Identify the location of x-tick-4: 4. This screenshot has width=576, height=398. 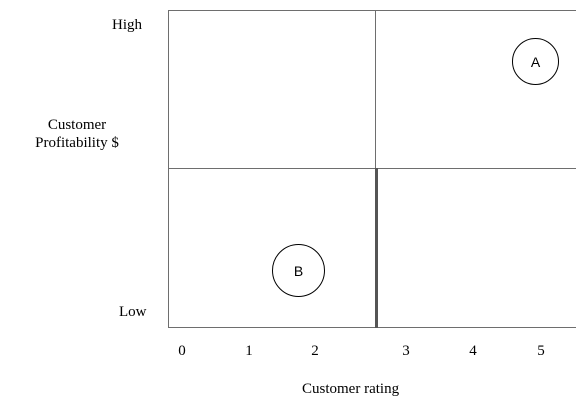
(473, 351).